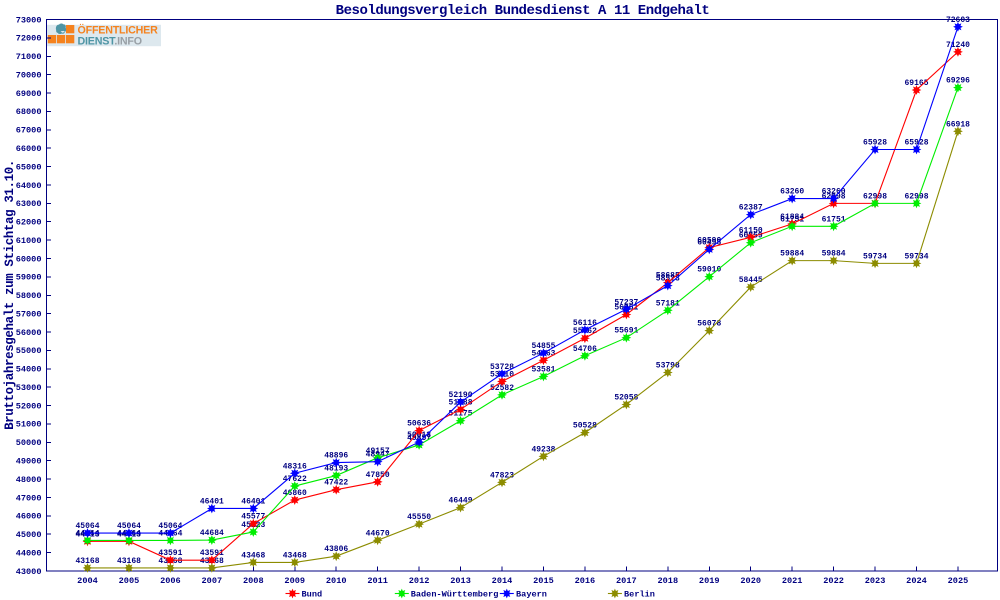  I want to click on svg-text: 52058, so click(626, 397).